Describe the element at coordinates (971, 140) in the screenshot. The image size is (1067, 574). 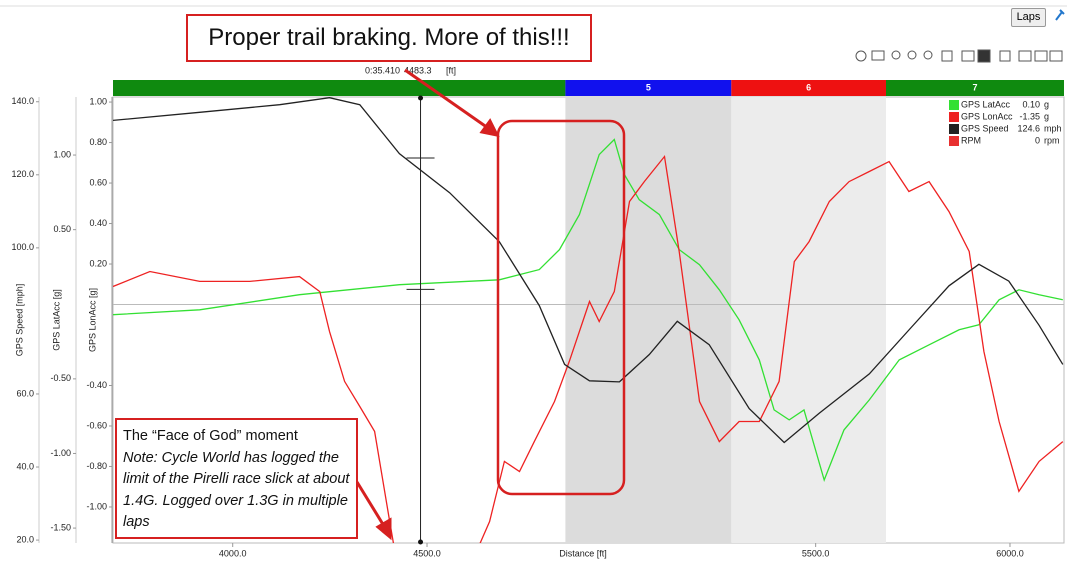
I see `legend-name: RPM` at that location.